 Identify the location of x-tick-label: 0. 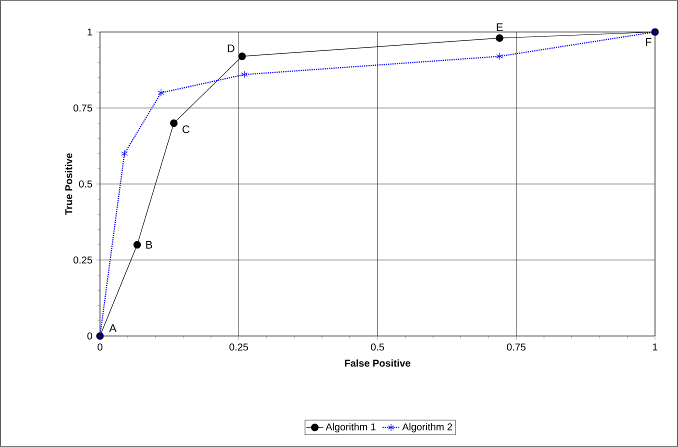
(100, 347).